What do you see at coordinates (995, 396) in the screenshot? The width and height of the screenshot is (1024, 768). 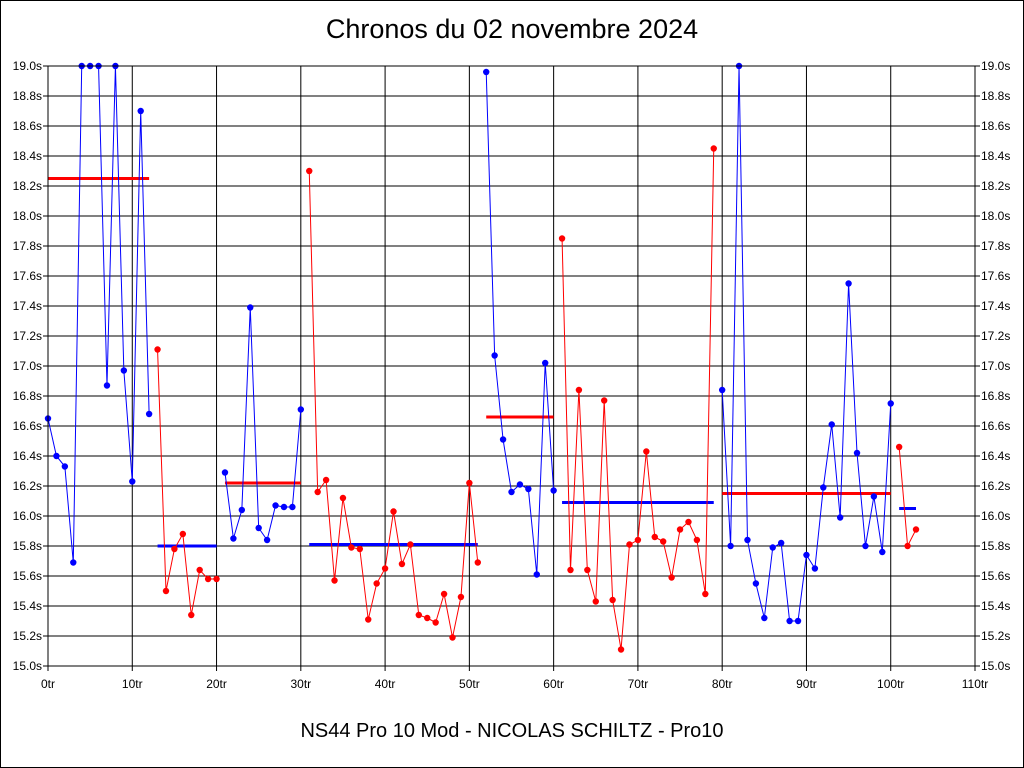 I see `y-tick-label-right: 16.8s` at bounding box center [995, 396].